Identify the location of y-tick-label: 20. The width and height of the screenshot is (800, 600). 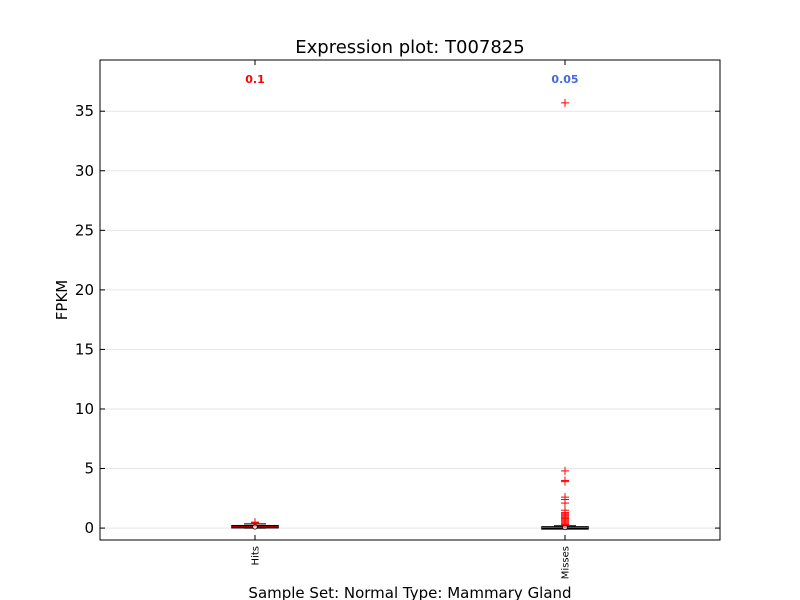
(84, 290).